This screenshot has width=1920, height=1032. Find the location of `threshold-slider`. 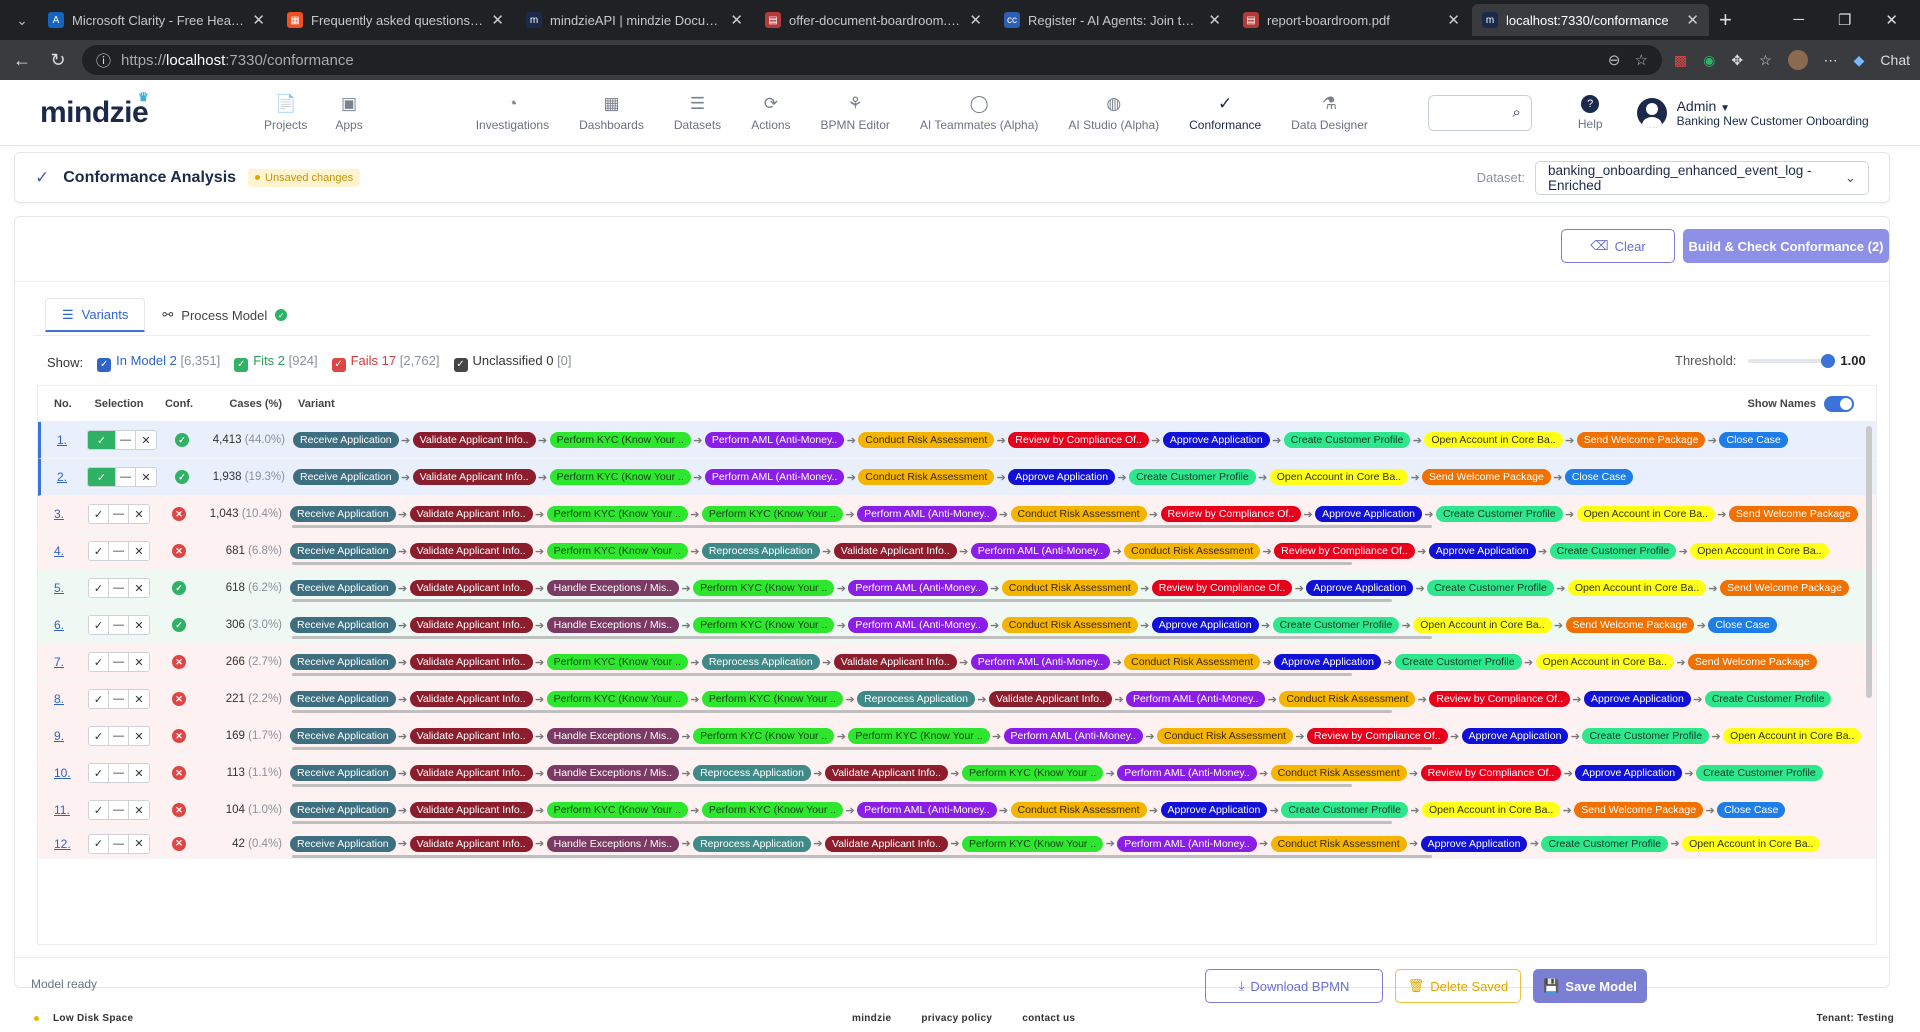

threshold-slider is located at coordinates (1792, 360).